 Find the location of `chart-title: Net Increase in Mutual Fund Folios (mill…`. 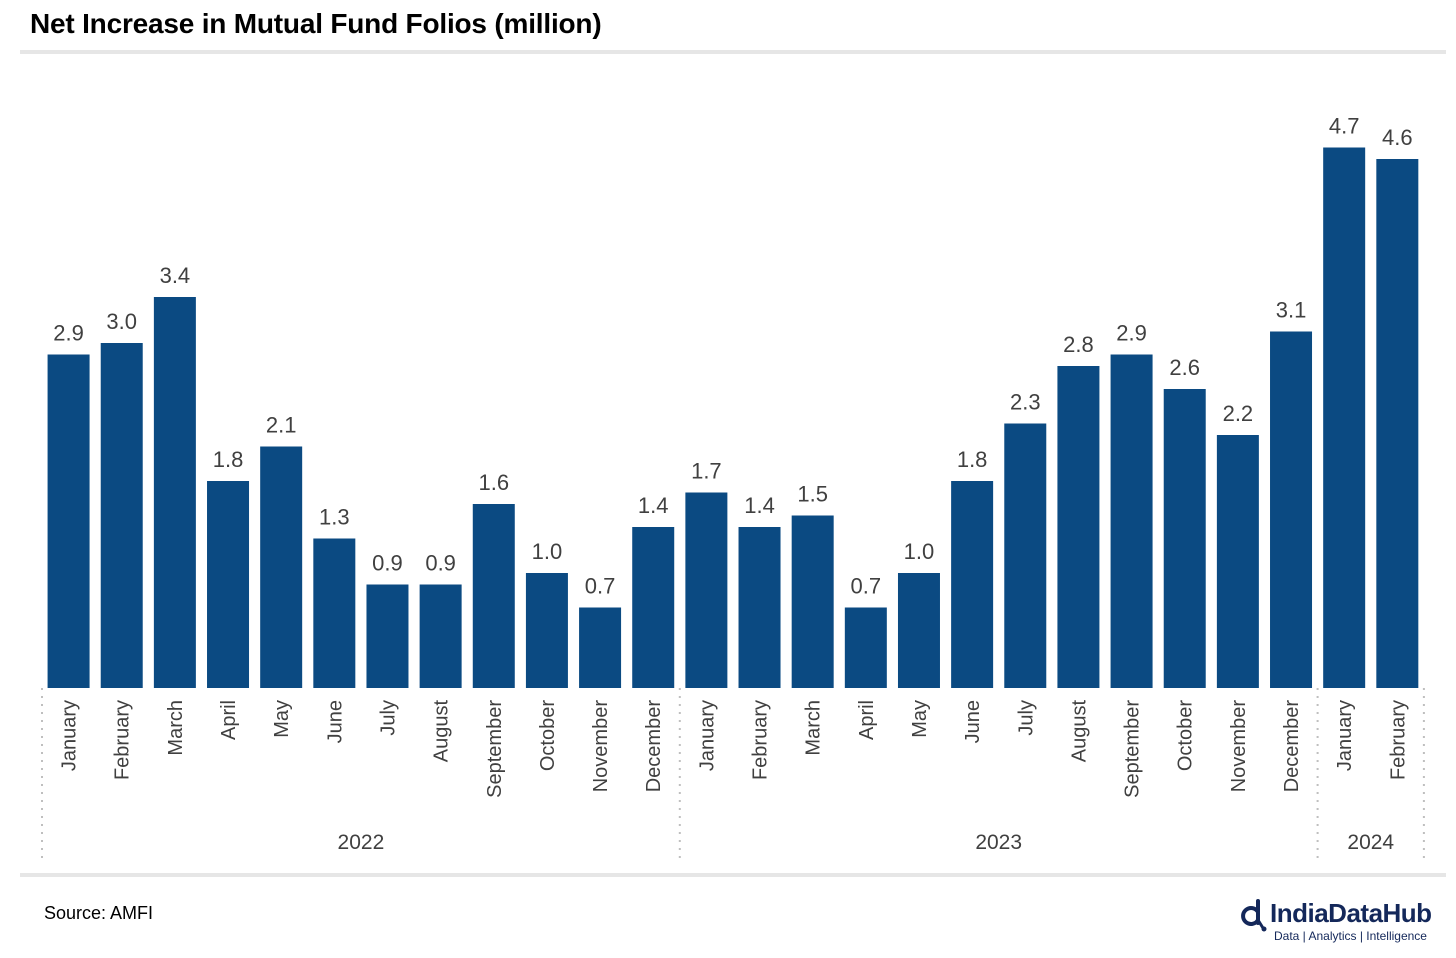

chart-title: Net Increase in Mutual Fund Folios (mill… is located at coordinates (316, 23).